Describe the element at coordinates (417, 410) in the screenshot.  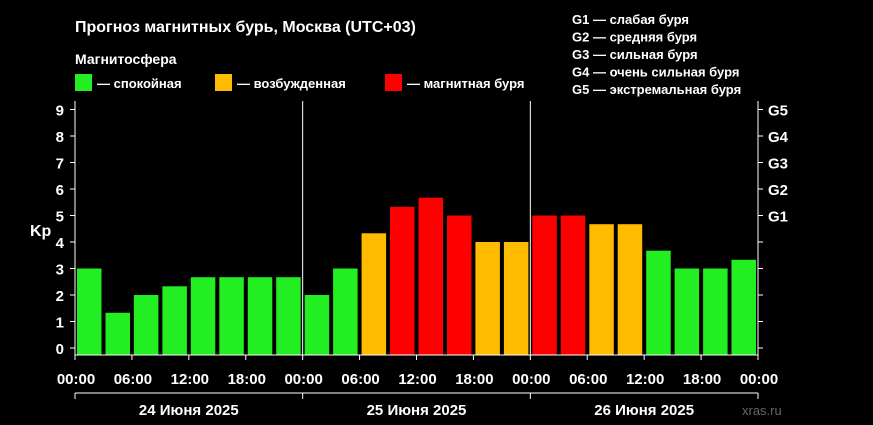
I see `day-label: 25 Июня 2025` at that location.